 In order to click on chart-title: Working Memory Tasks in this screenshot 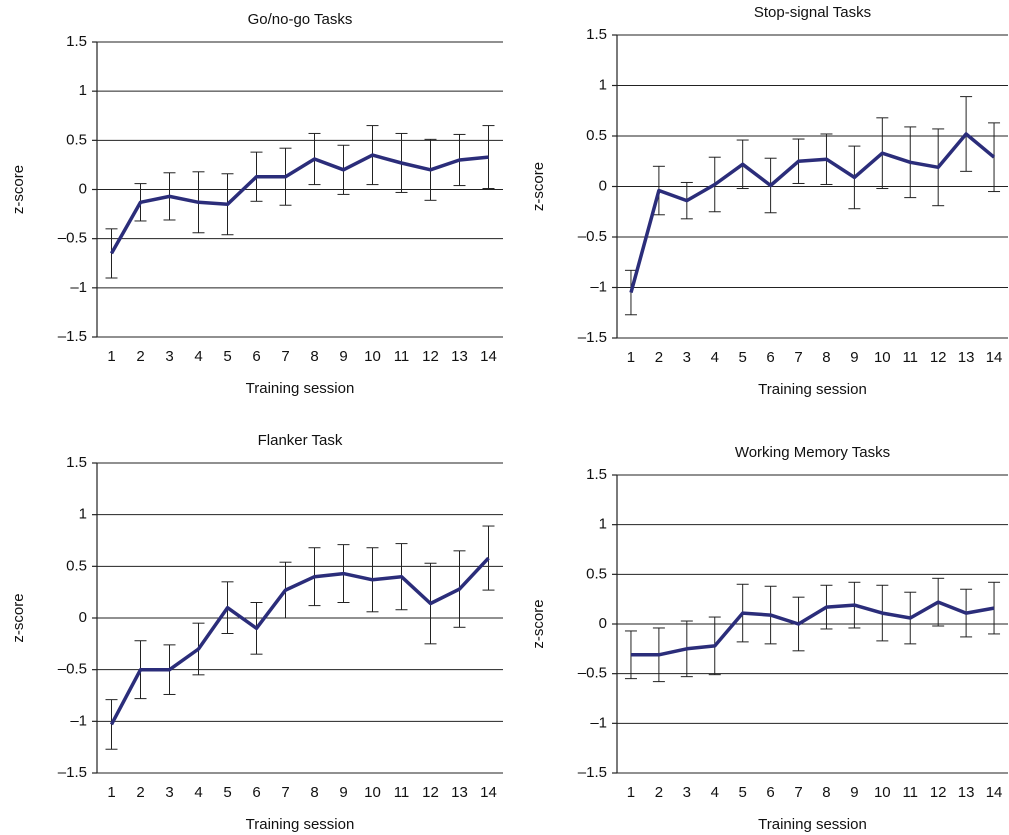, I will do `click(812, 452)`.